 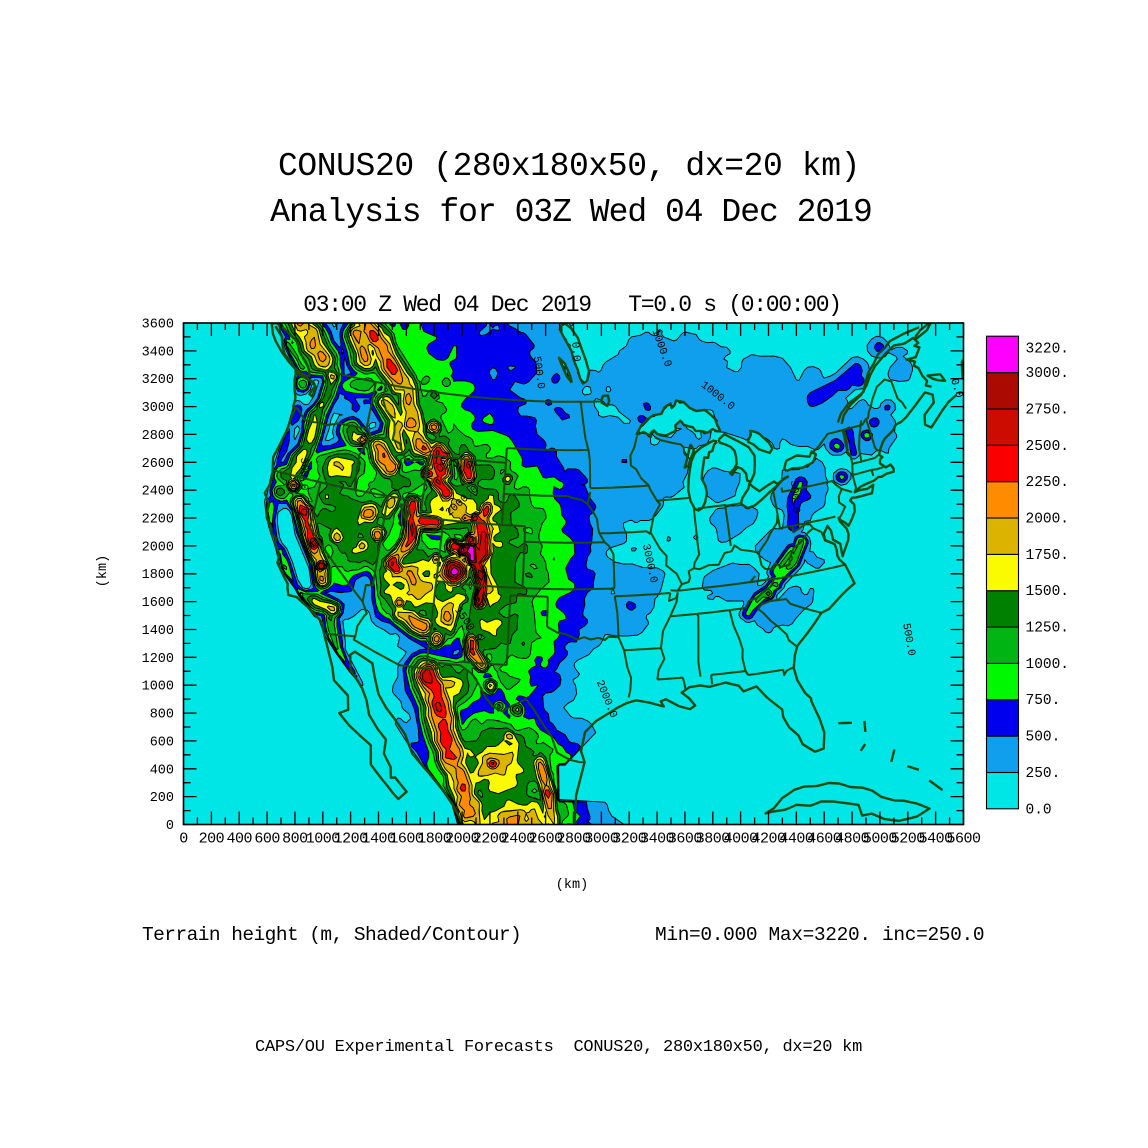 What do you see at coordinates (1048, 520) in the screenshot?
I see `svg-text: 2000.` at bounding box center [1048, 520].